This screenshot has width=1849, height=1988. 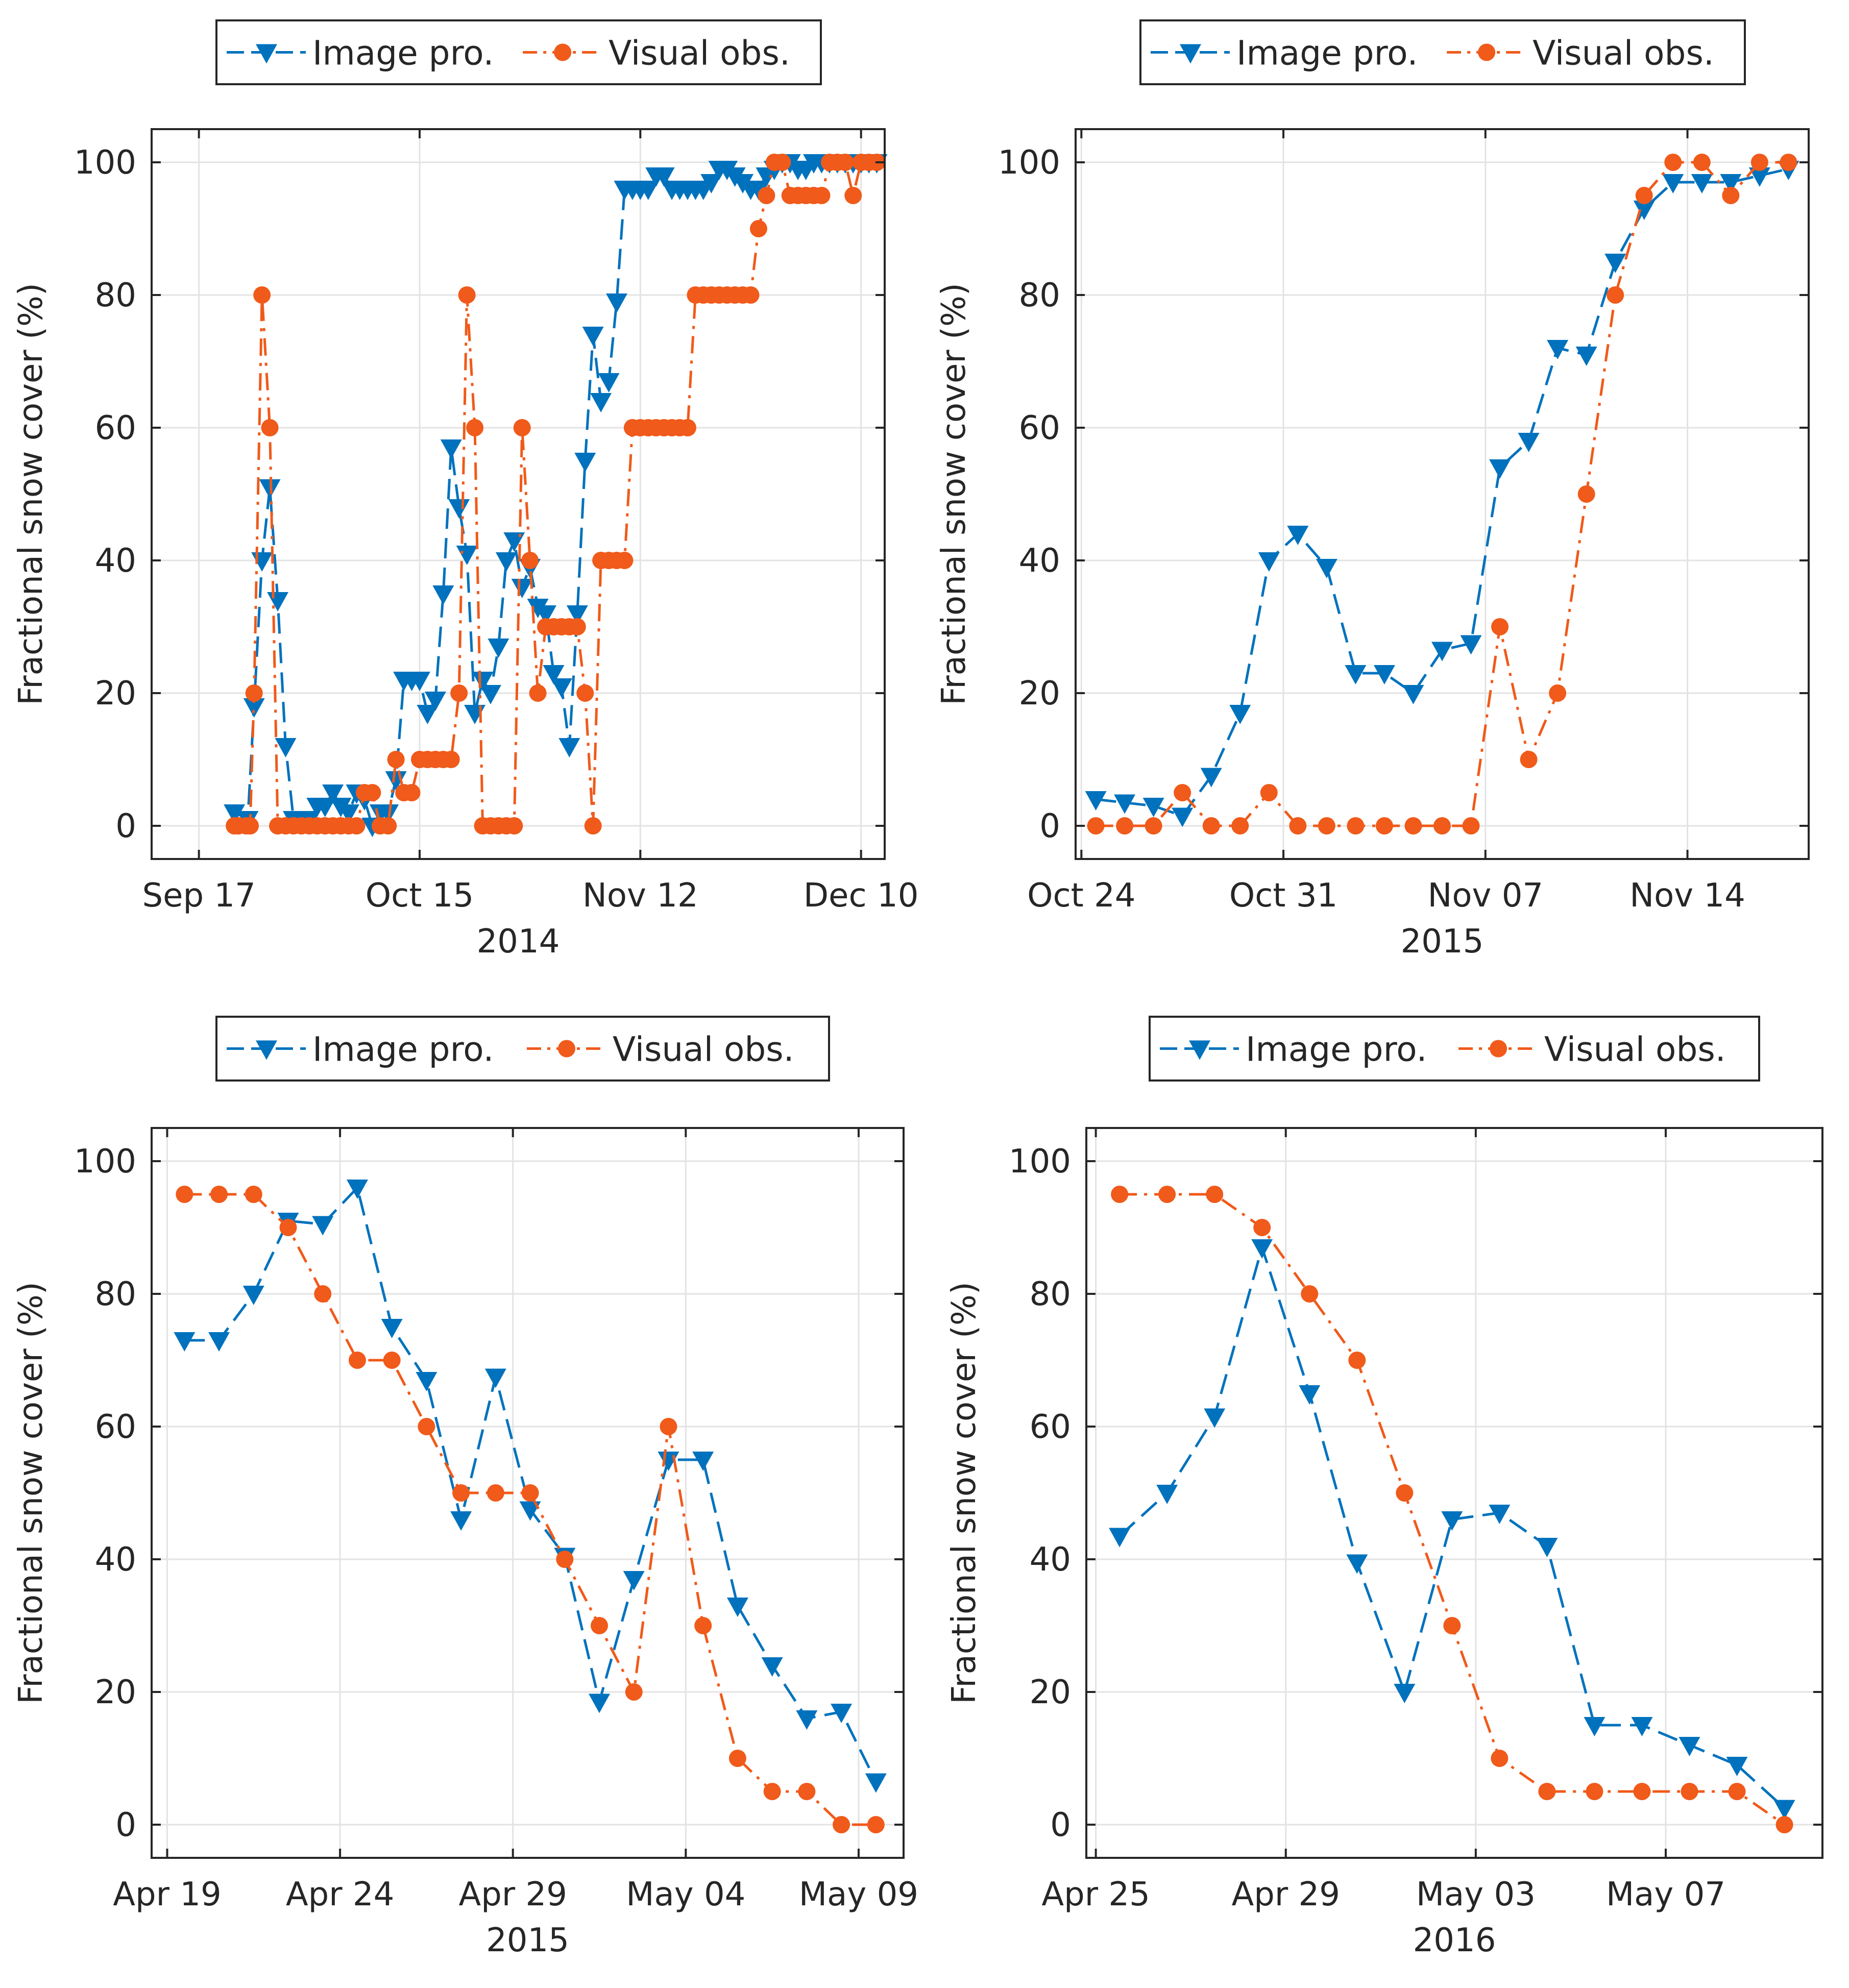 I want to click on x-tick-label: Oct 31, so click(x=1283, y=896).